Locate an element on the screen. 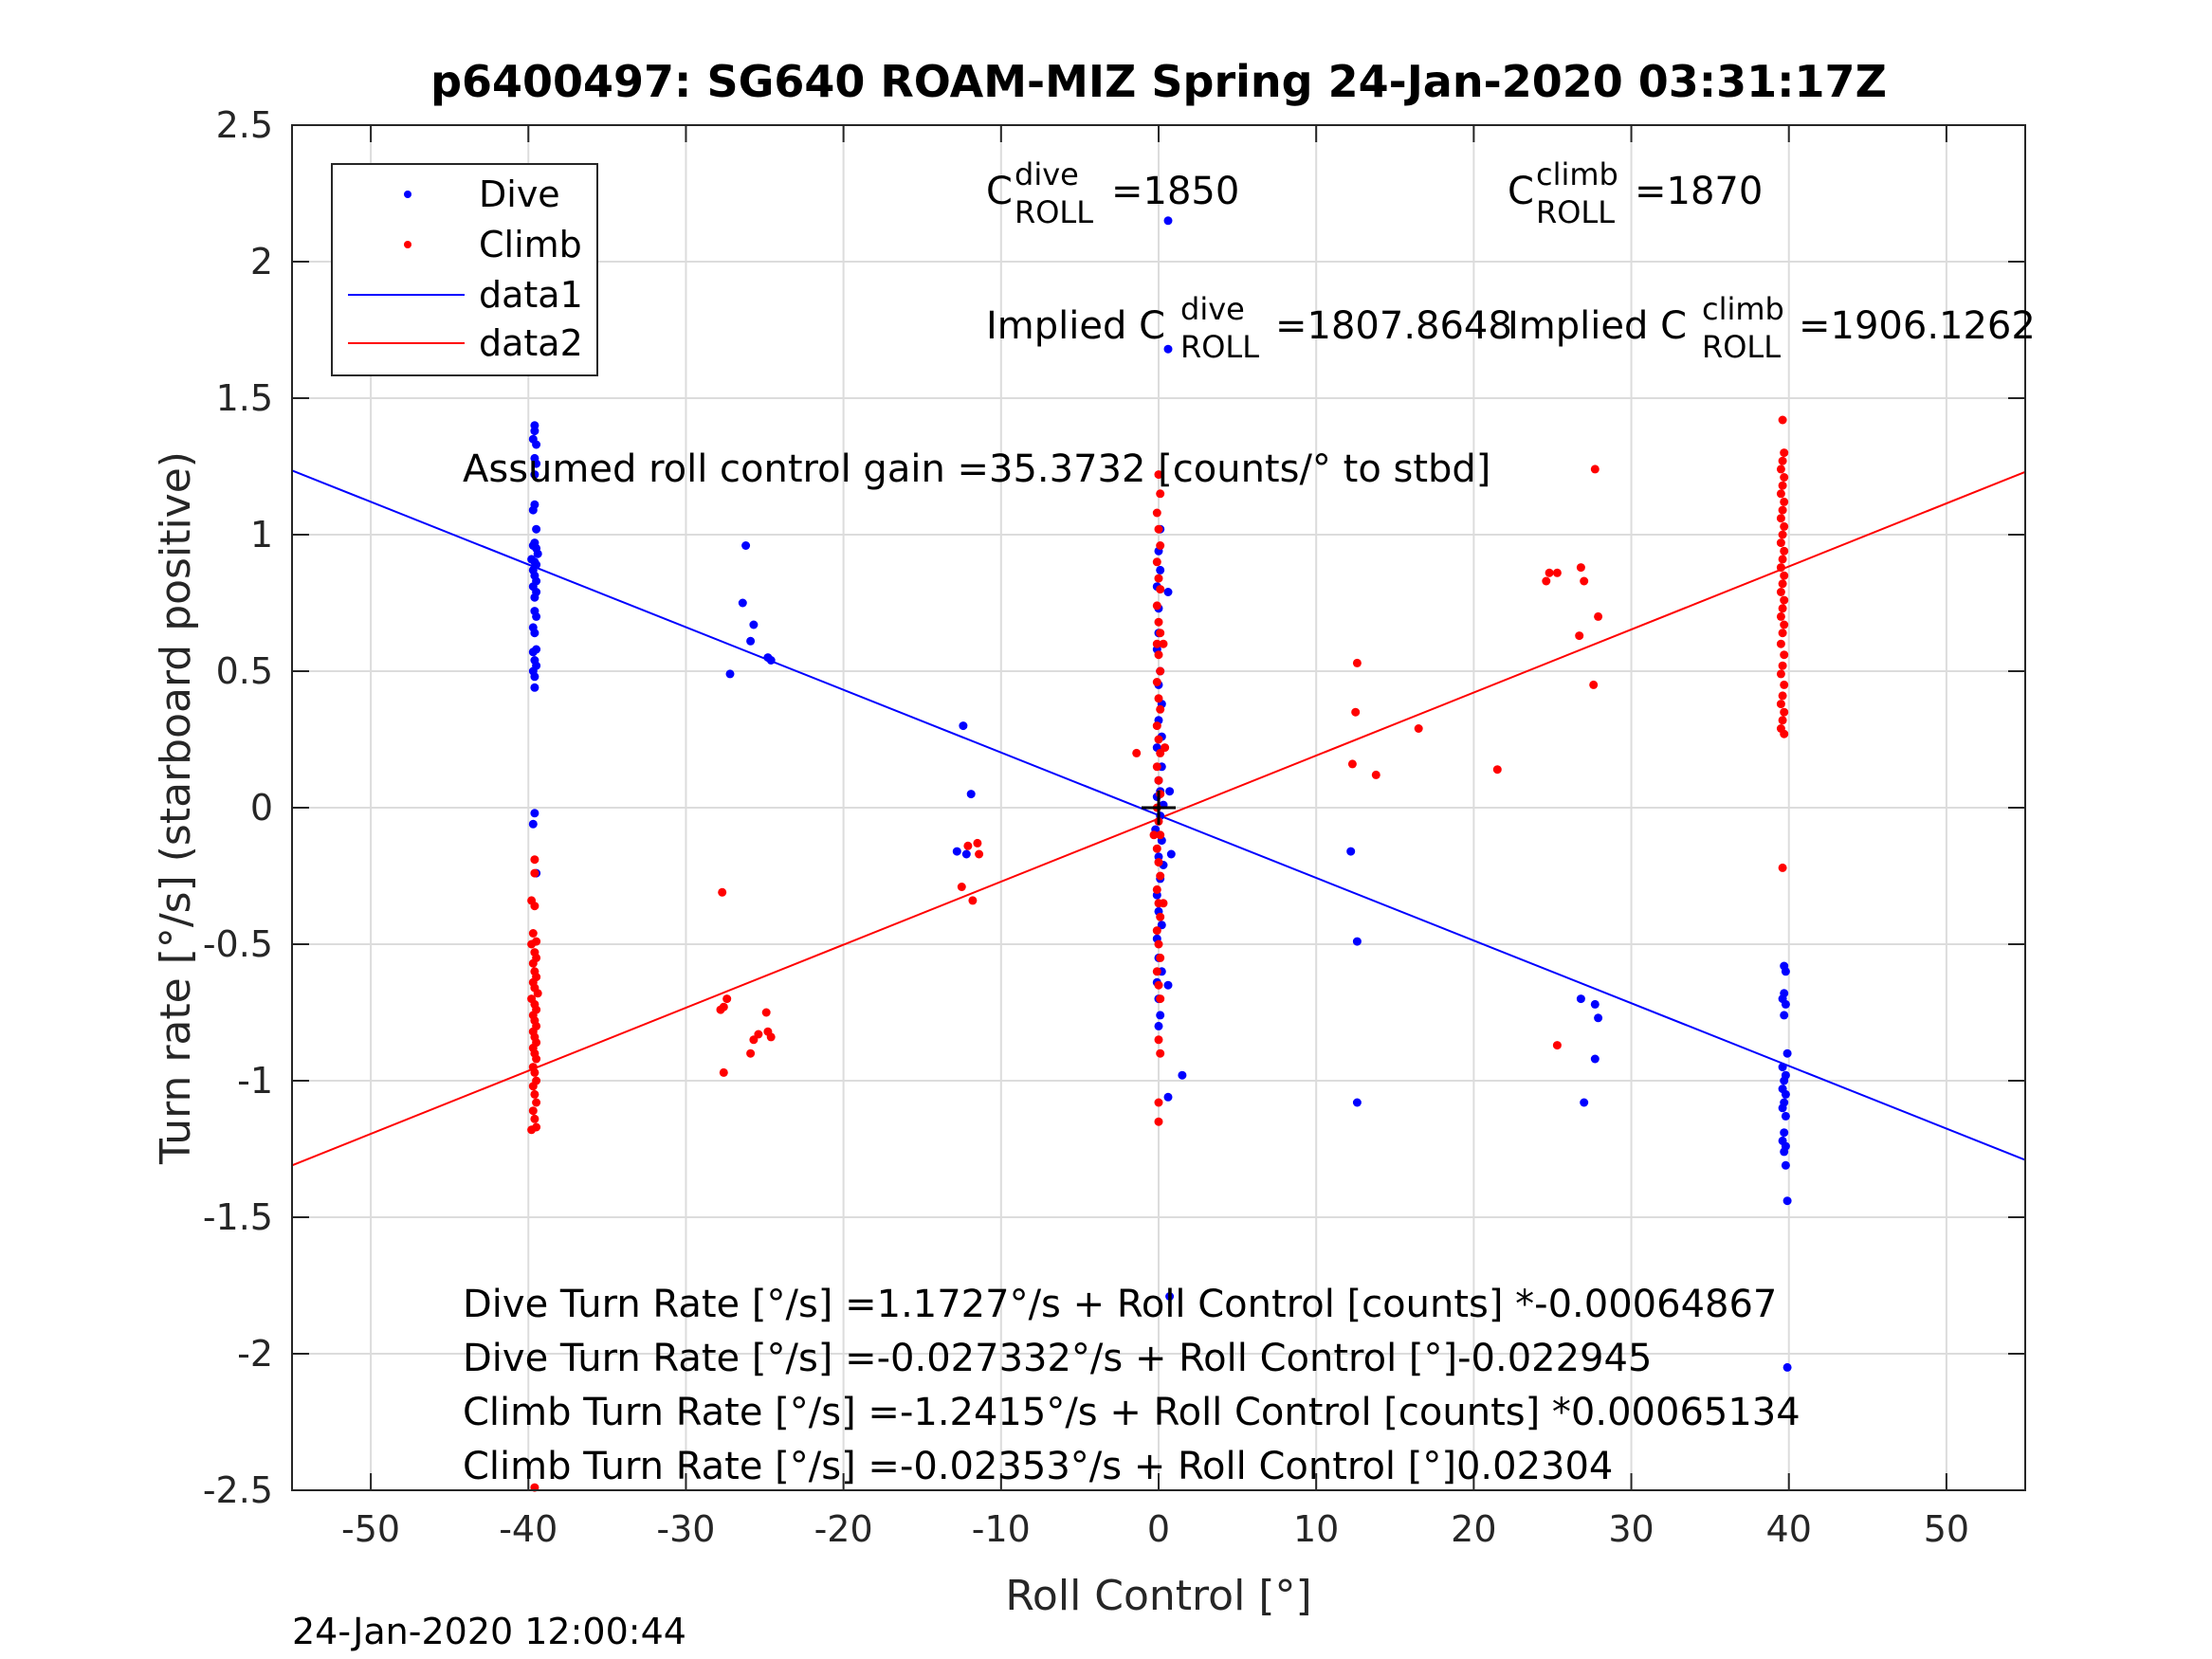  y-tick-label: 0.5 is located at coordinates (244, 671).